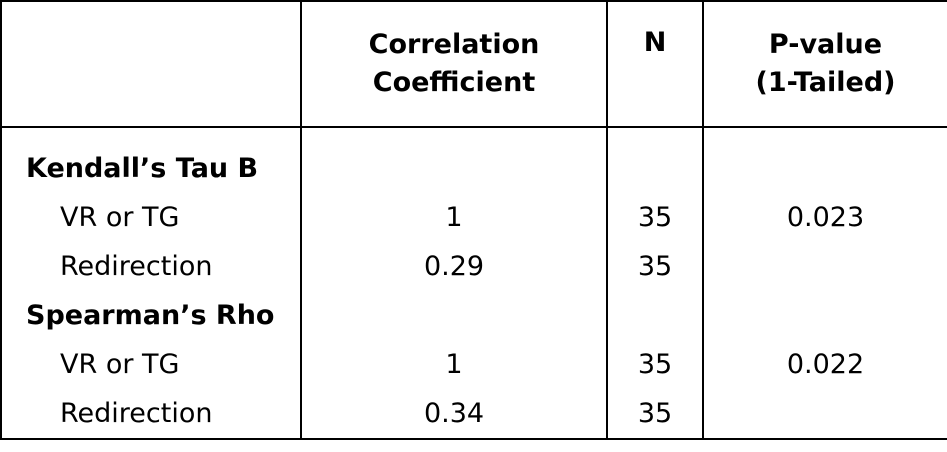  I want to click on header-line1: N, so click(655, 42).